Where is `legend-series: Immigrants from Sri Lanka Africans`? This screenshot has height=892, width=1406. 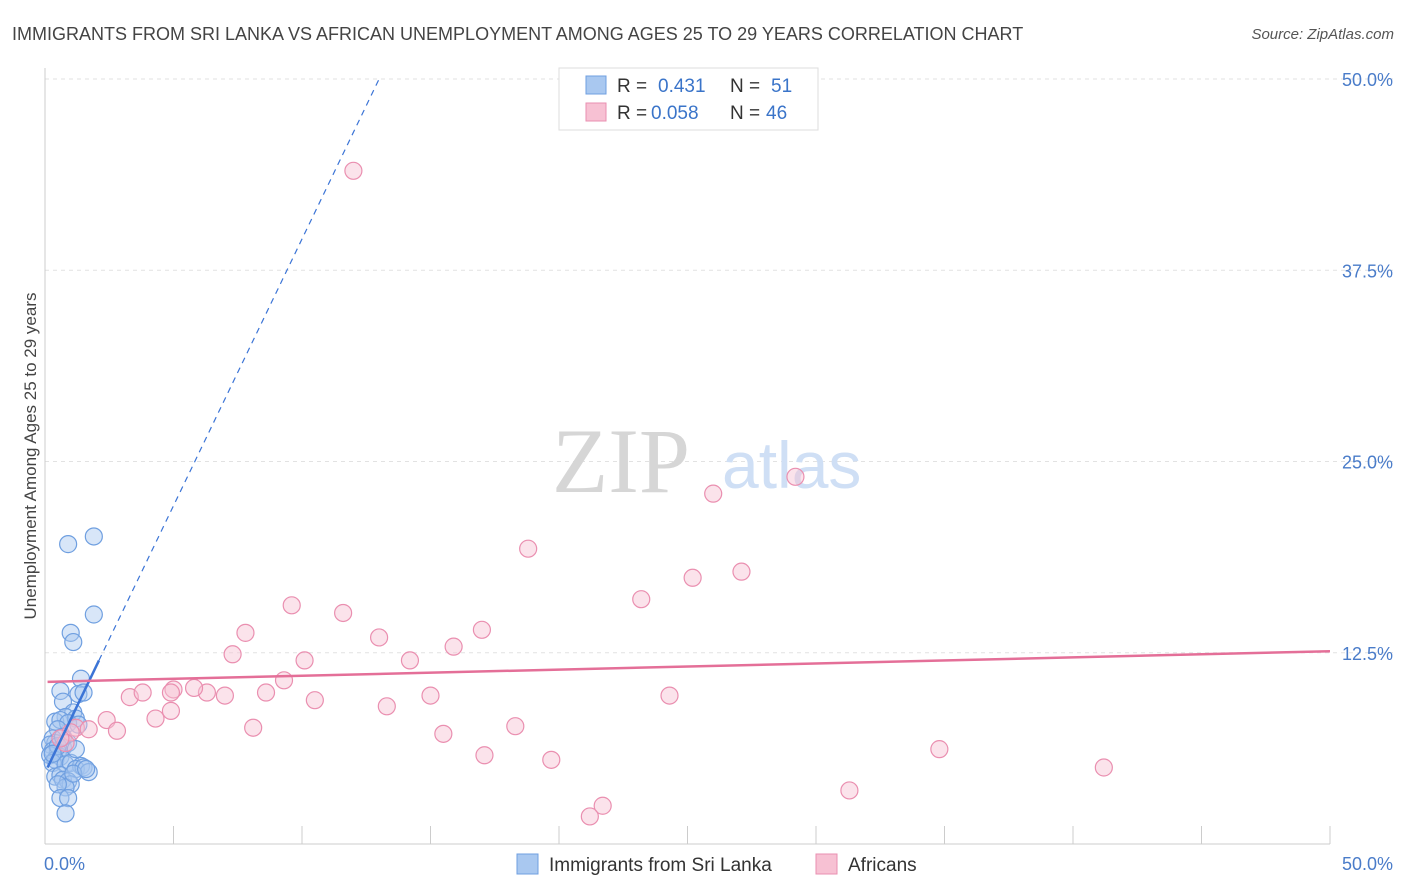
legend-series: Immigrants from Sri Lanka Africans is located at coordinates (716, 864).